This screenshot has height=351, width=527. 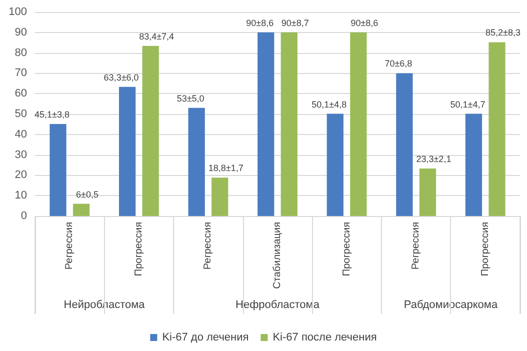 What do you see at coordinates (20, 196) in the screenshot?
I see `y-tick-label: 10` at bounding box center [20, 196].